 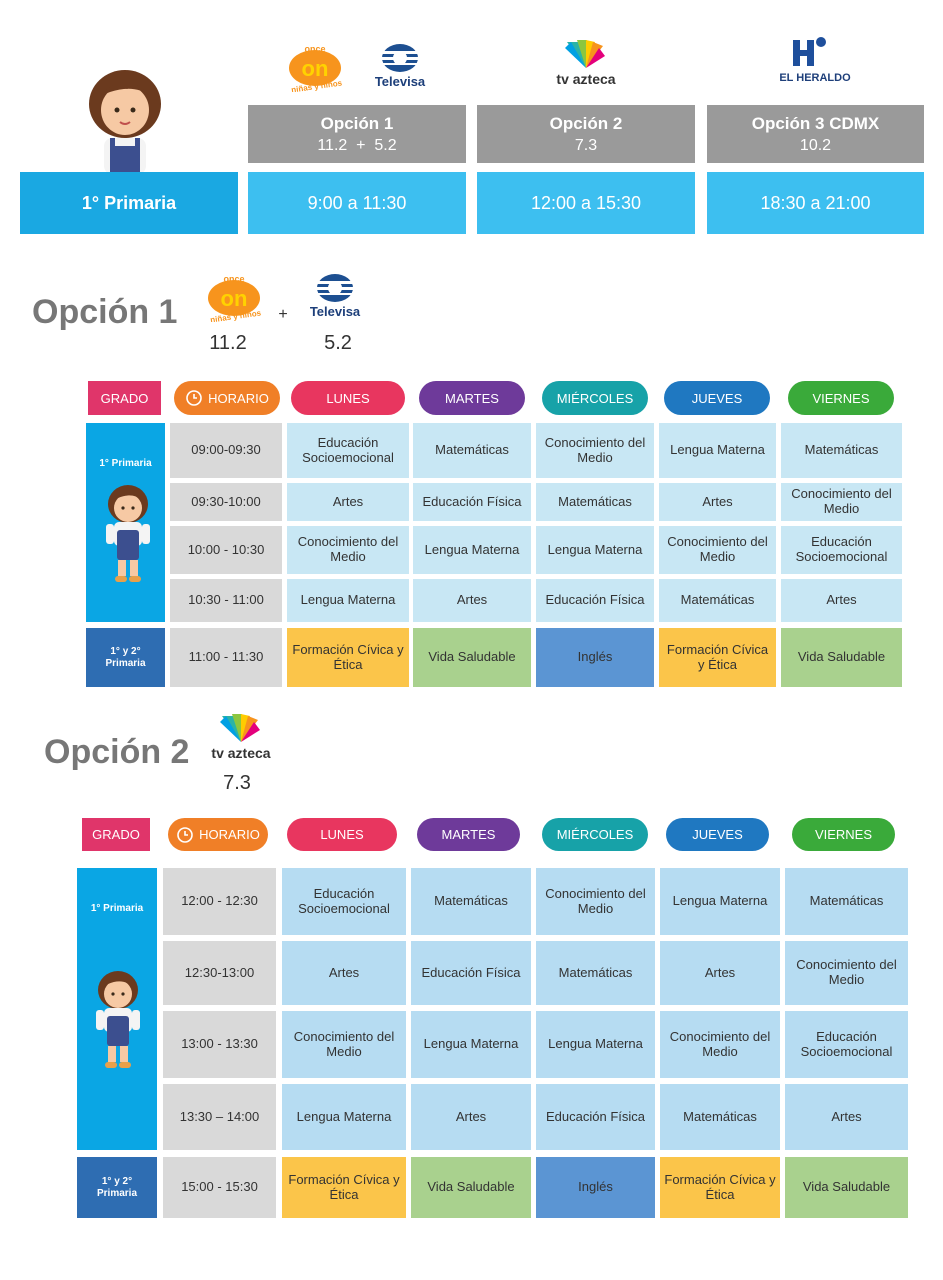 I want to click on section-title: Opción 2, so click(x=117, y=751).